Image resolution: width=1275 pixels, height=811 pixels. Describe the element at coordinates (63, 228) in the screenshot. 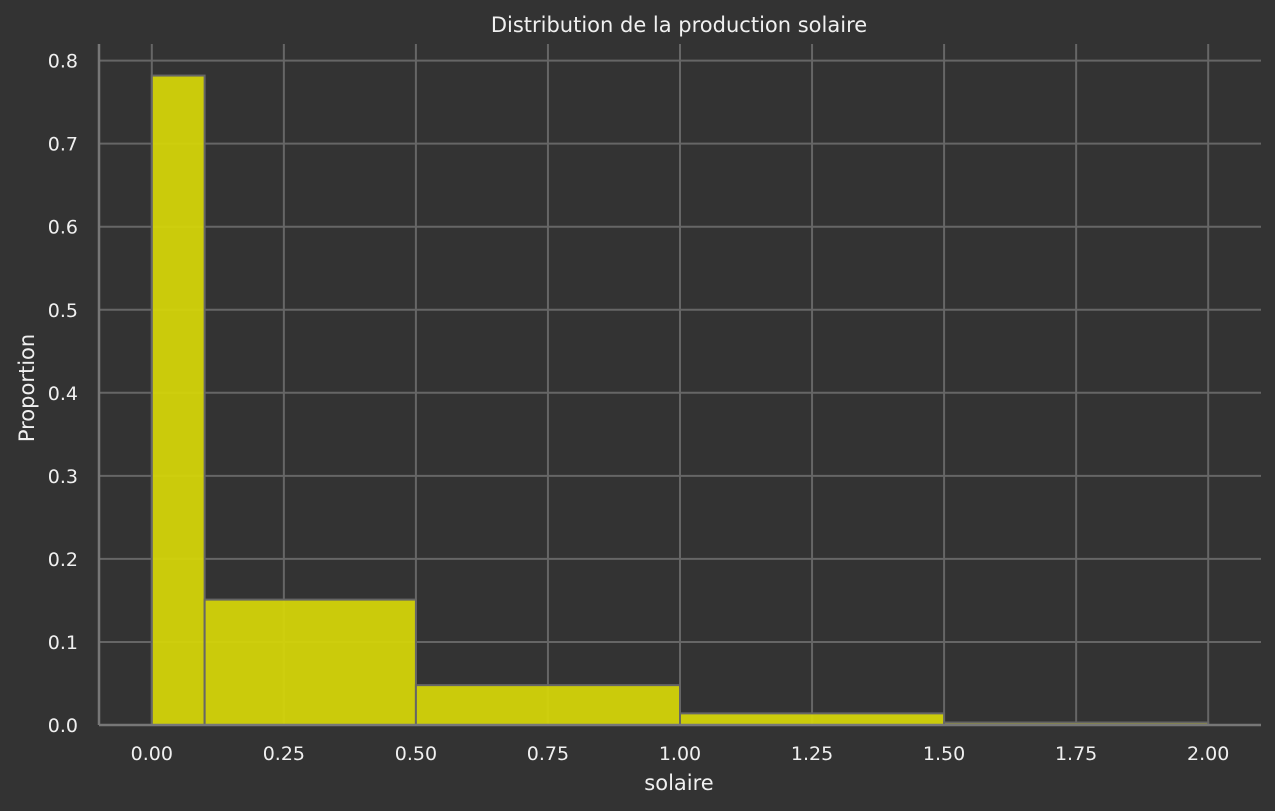

I see `y-tick-label: 0.6` at that location.